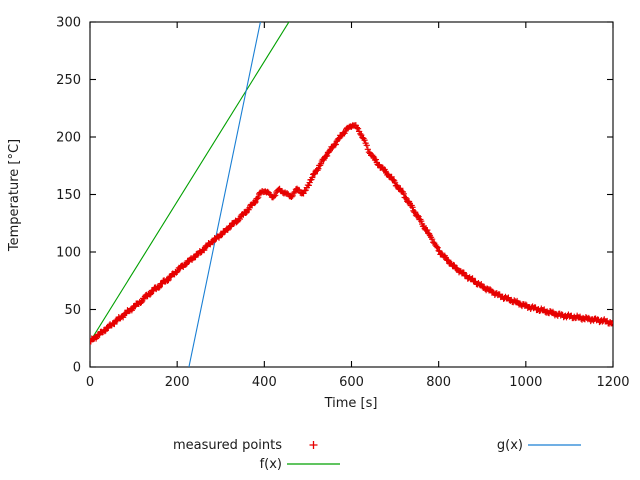 This screenshot has height=480, width=640. I want to click on legend-marker-plus-icon, so click(313, 445).